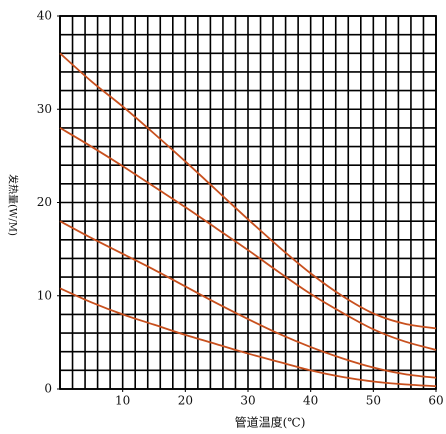 This screenshot has height=434, width=446. Describe the element at coordinates (44, 295) in the screenshot. I see `y-tick-label: 10` at that location.